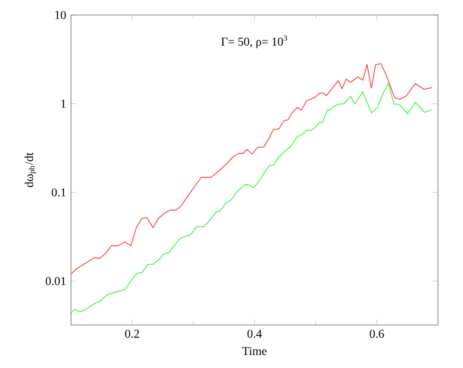 This screenshot has height=368, width=463. Describe the element at coordinates (254, 41) in the screenshot. I see `annotation: Γ= 50, ρ= 10$^{3}$` at that location.